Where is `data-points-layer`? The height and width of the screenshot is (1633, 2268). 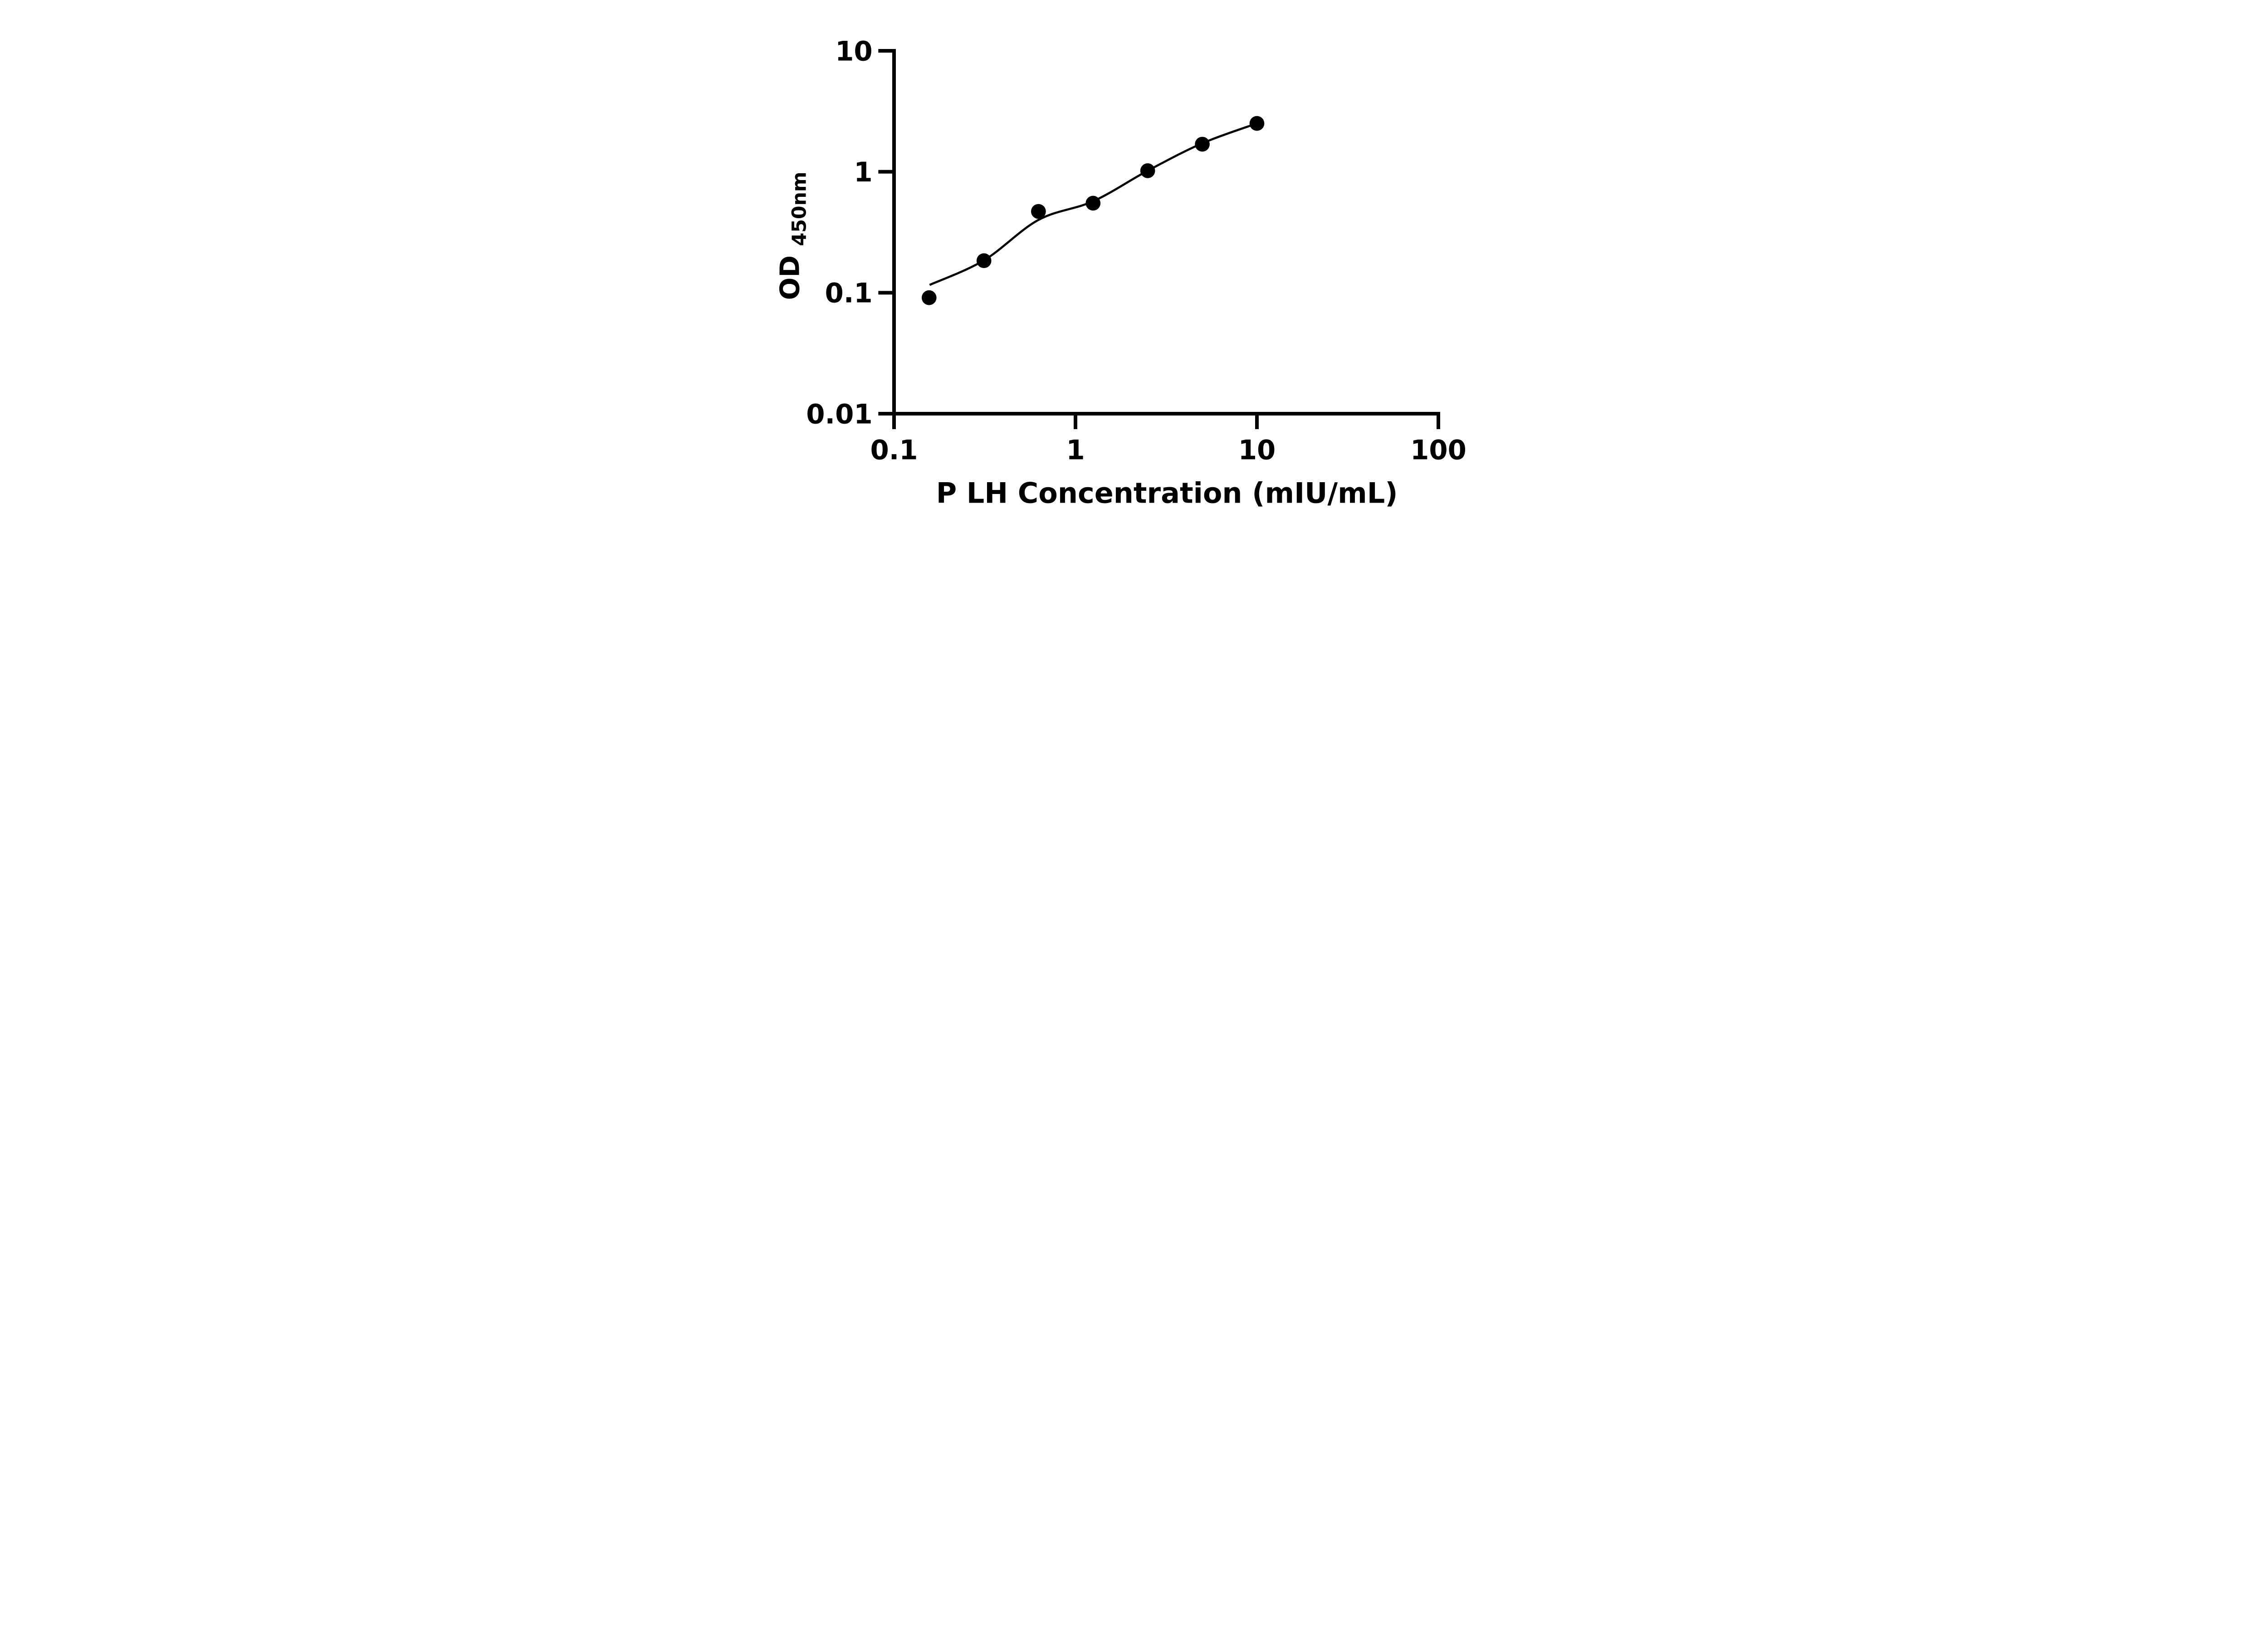 data-points-layer is located at coordinates (1093, 210).